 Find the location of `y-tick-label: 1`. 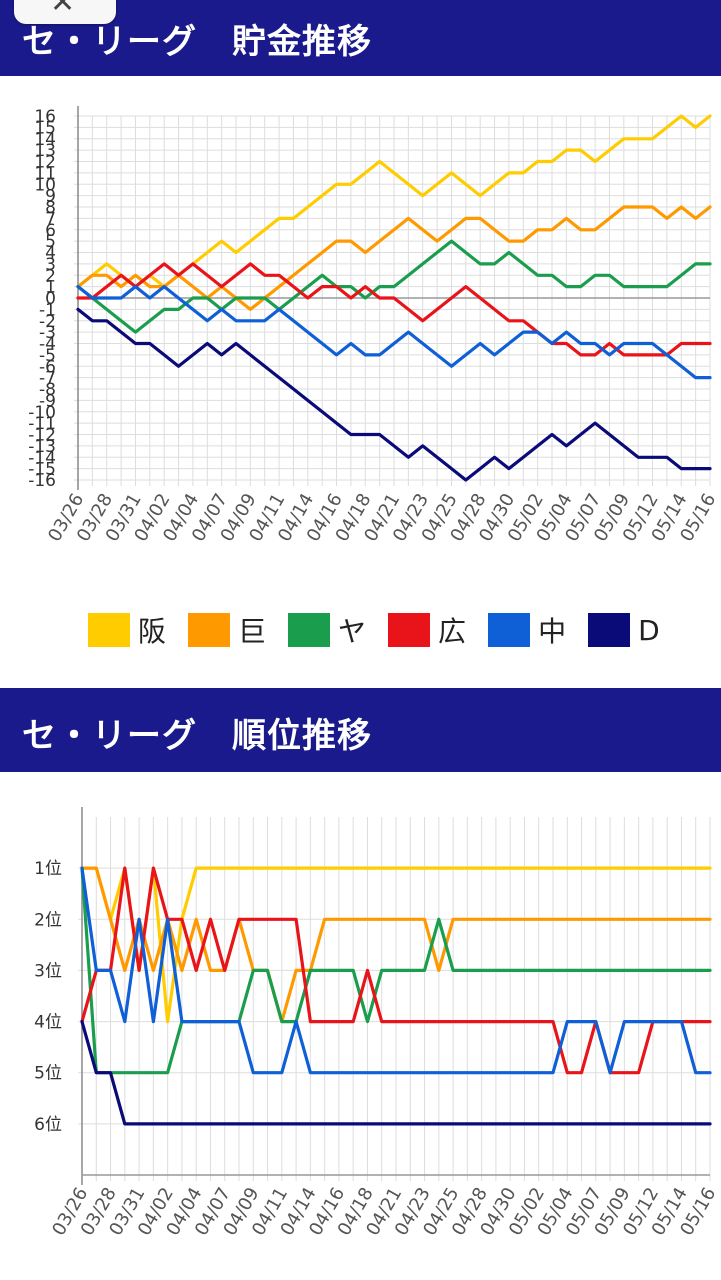

y-tick-label: 1 is located at coordinates (50, 288).